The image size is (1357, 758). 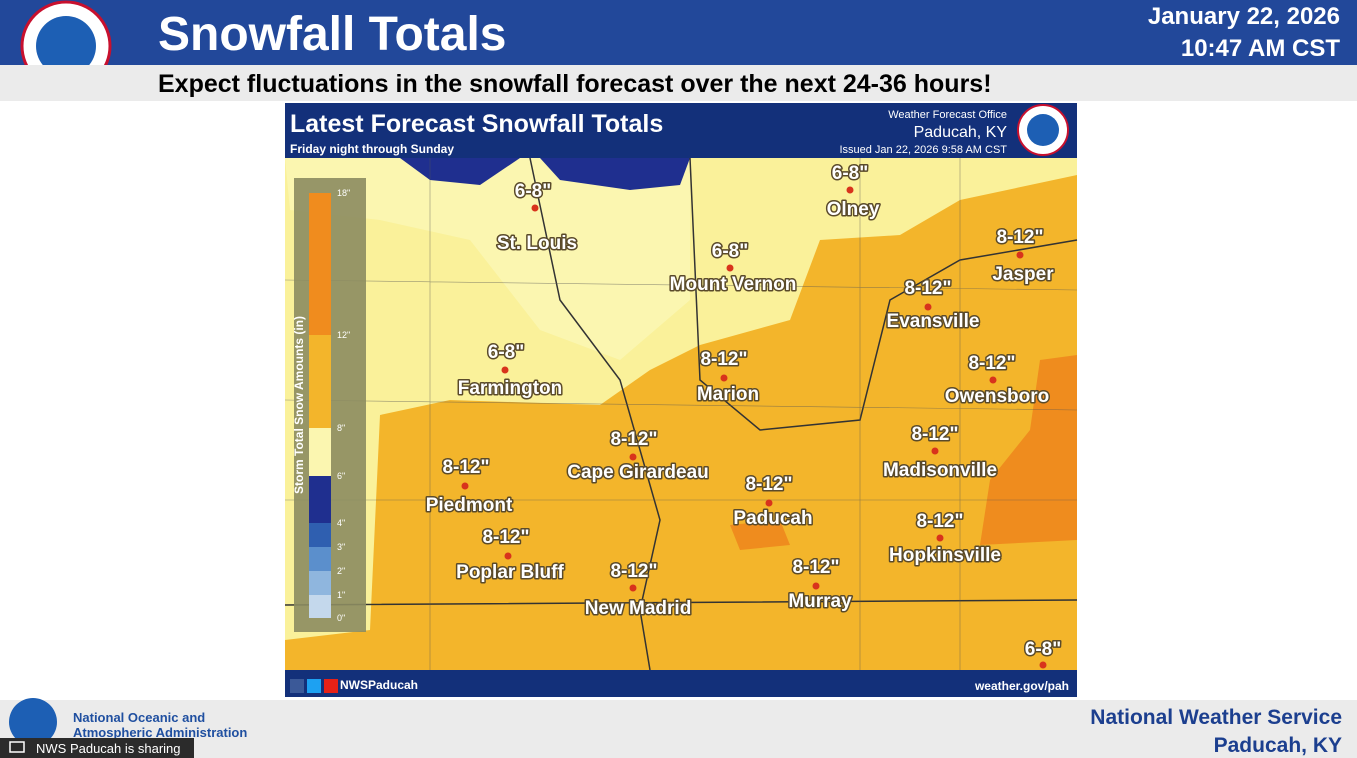 I want to click on facebook-icon, so click(x=297, y=686).